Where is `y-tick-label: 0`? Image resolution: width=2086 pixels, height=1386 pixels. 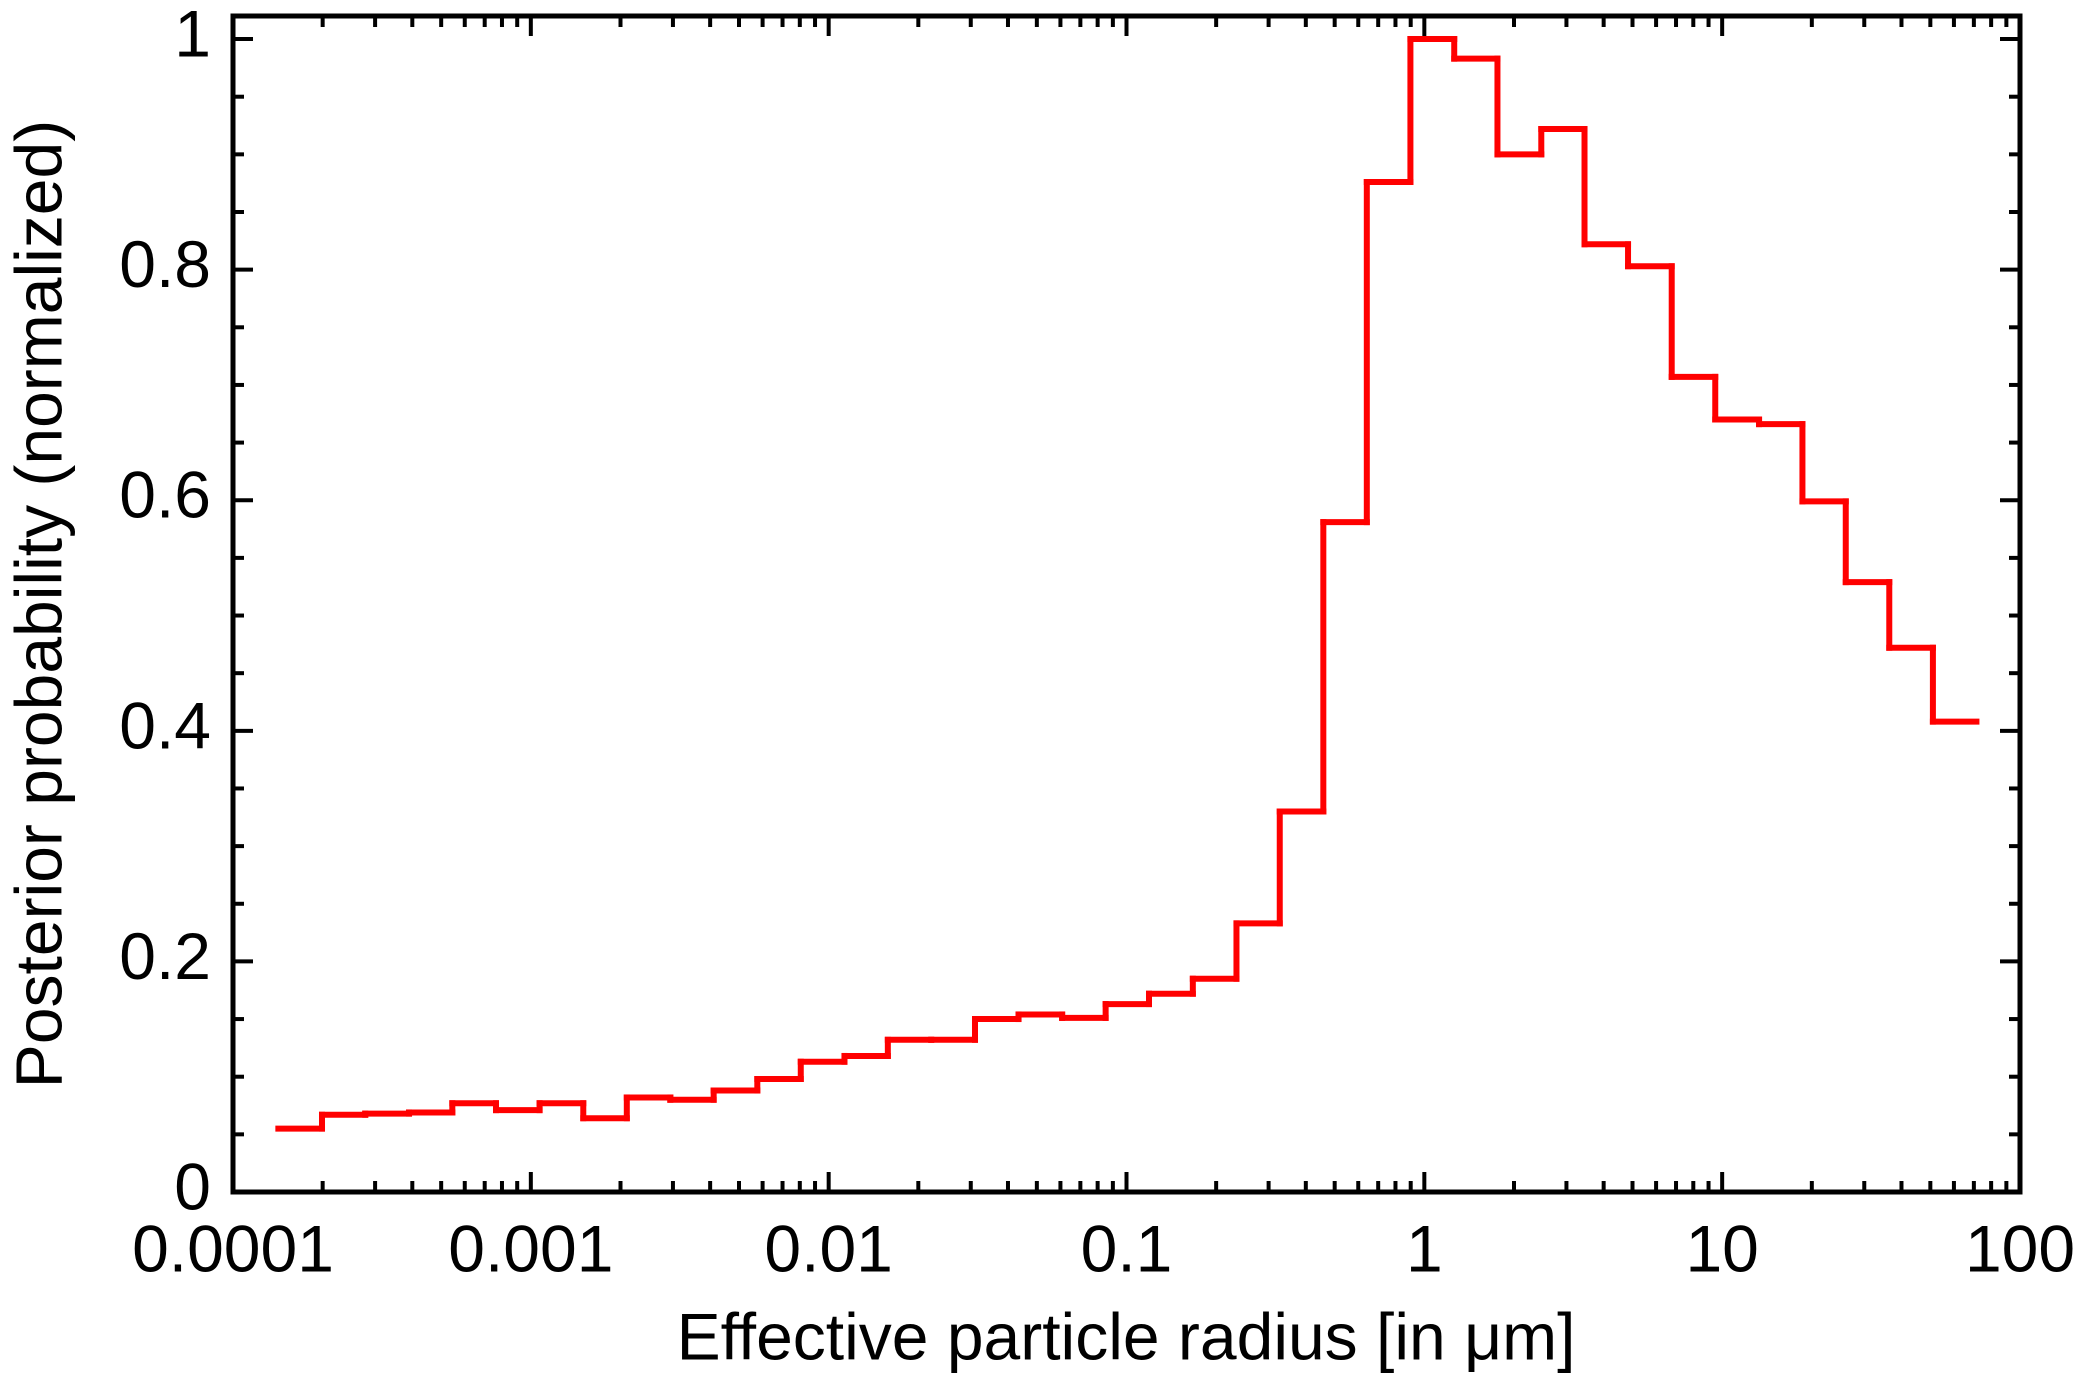 y-tick-label: 0 is located at coordinates (192, 1186).